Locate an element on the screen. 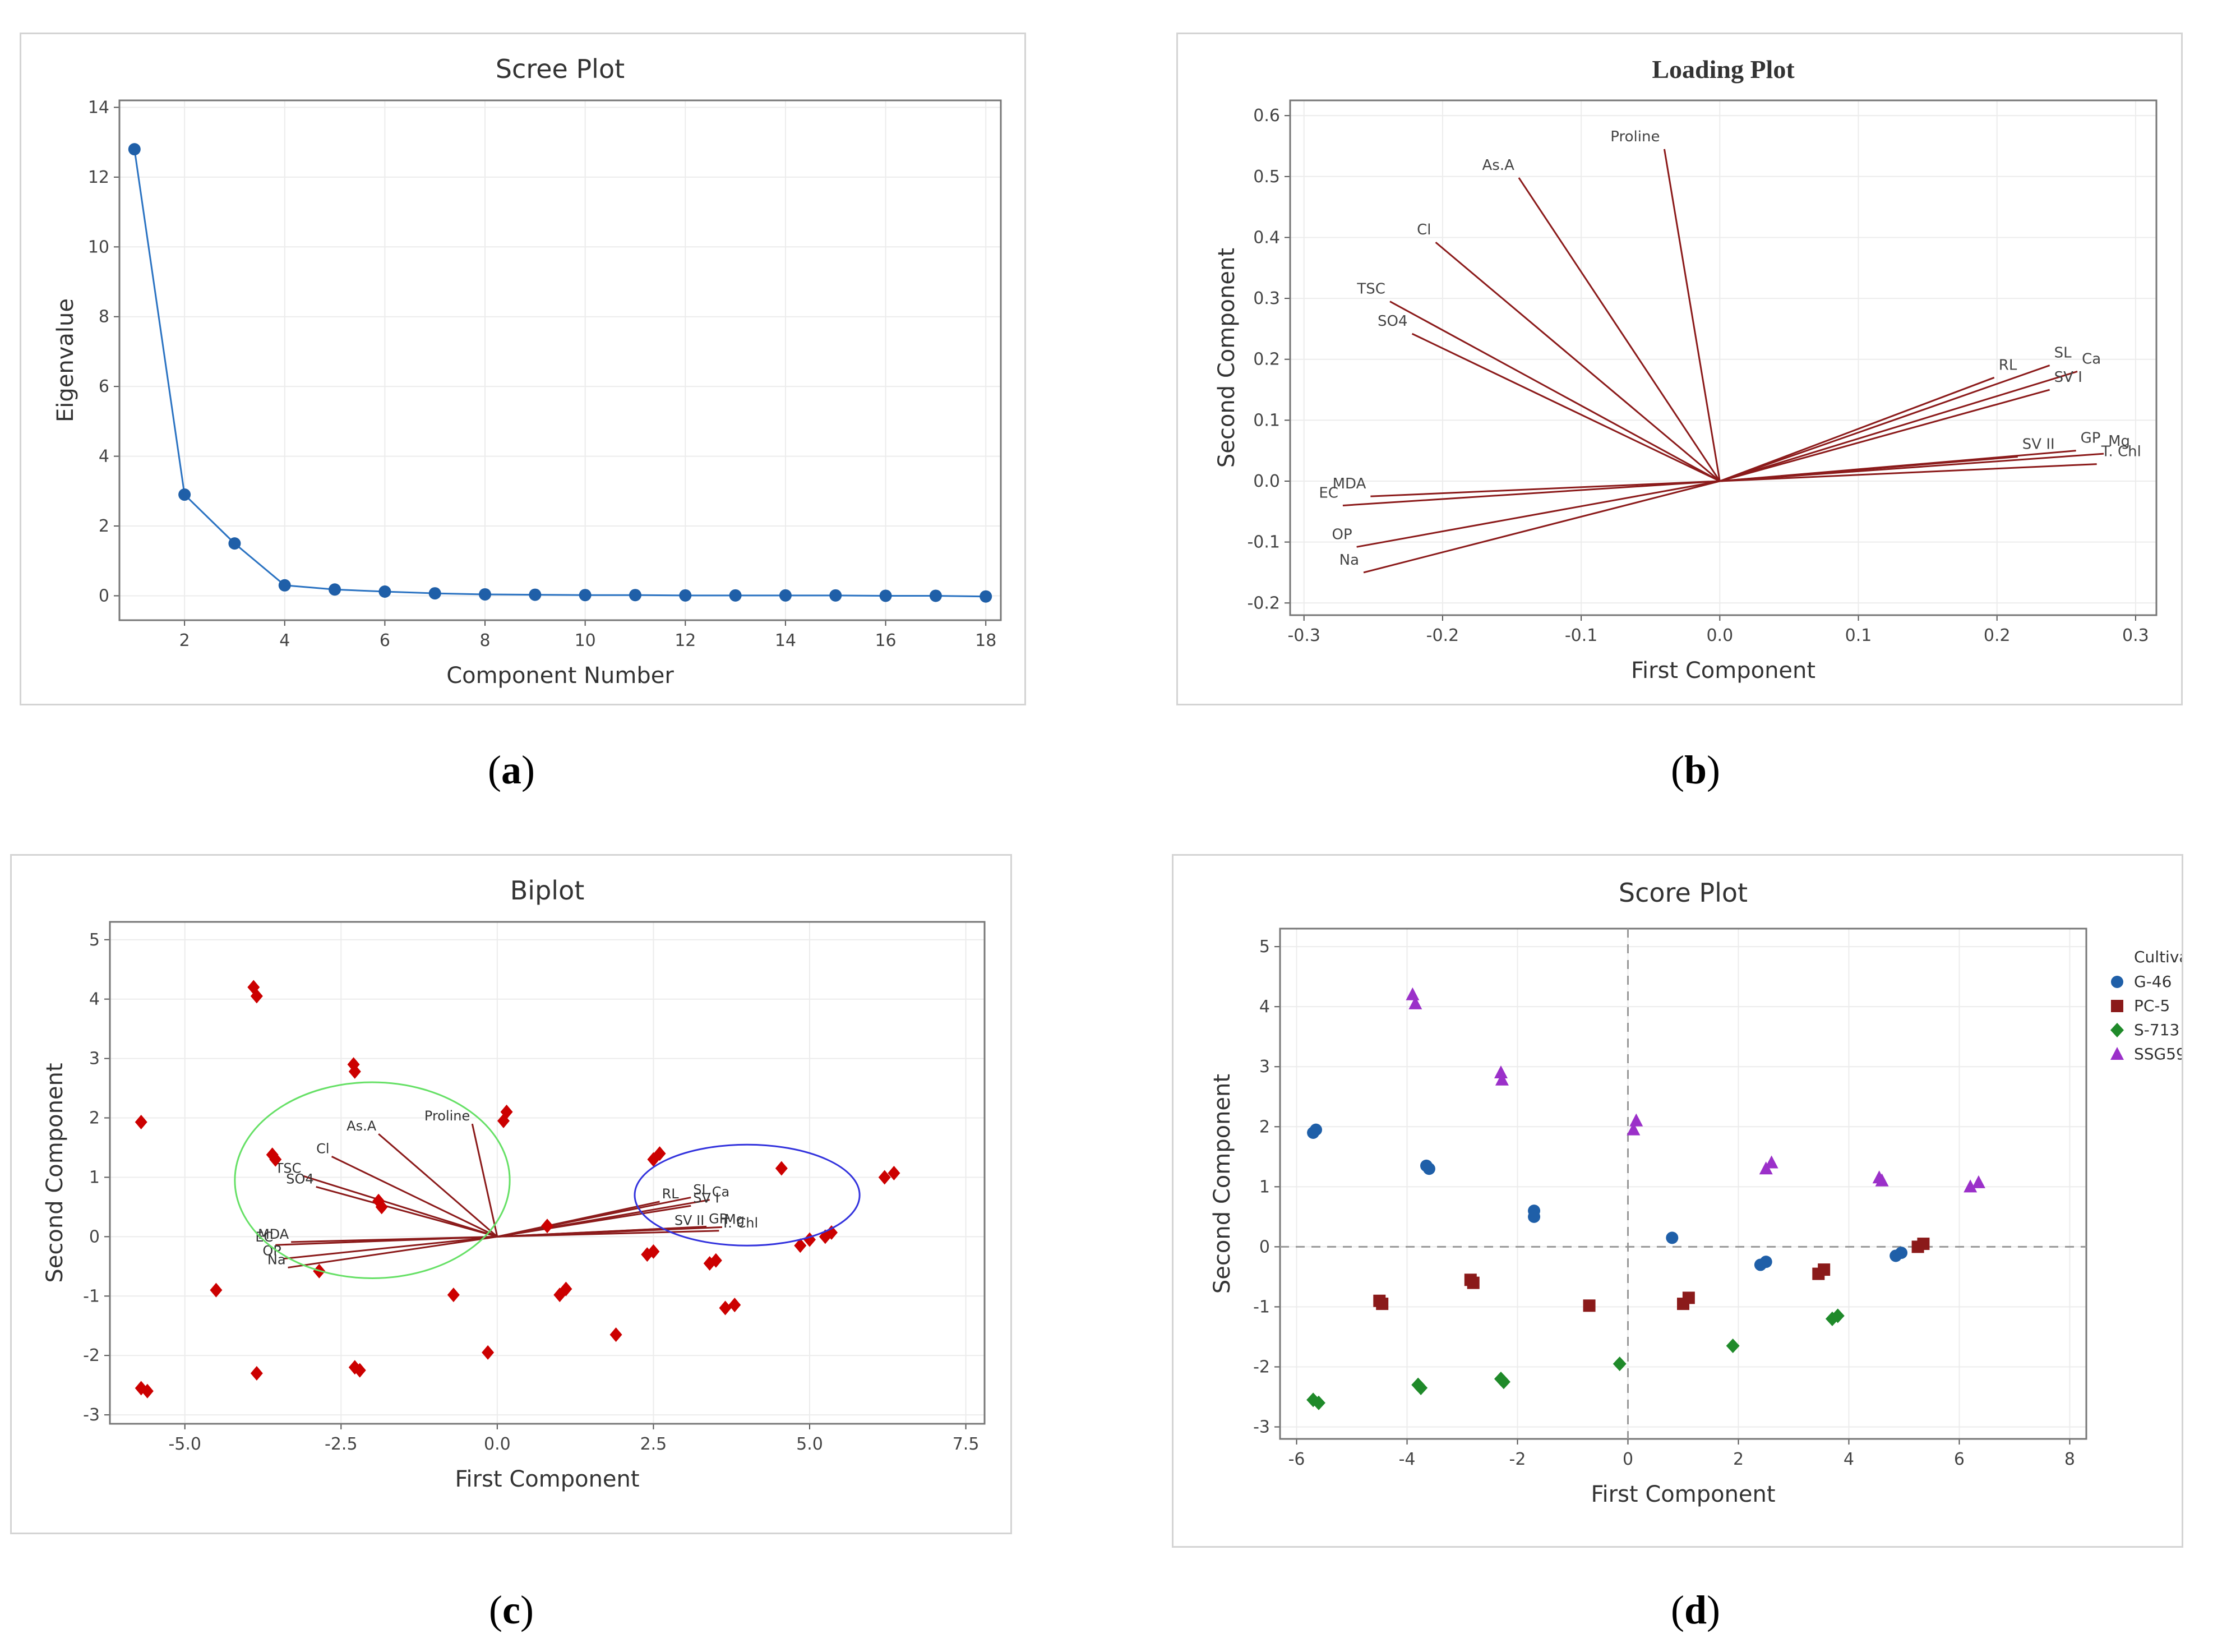 The image size is (2236, 1652). y-tick-label: 2 is located at coordinates (104, 526).